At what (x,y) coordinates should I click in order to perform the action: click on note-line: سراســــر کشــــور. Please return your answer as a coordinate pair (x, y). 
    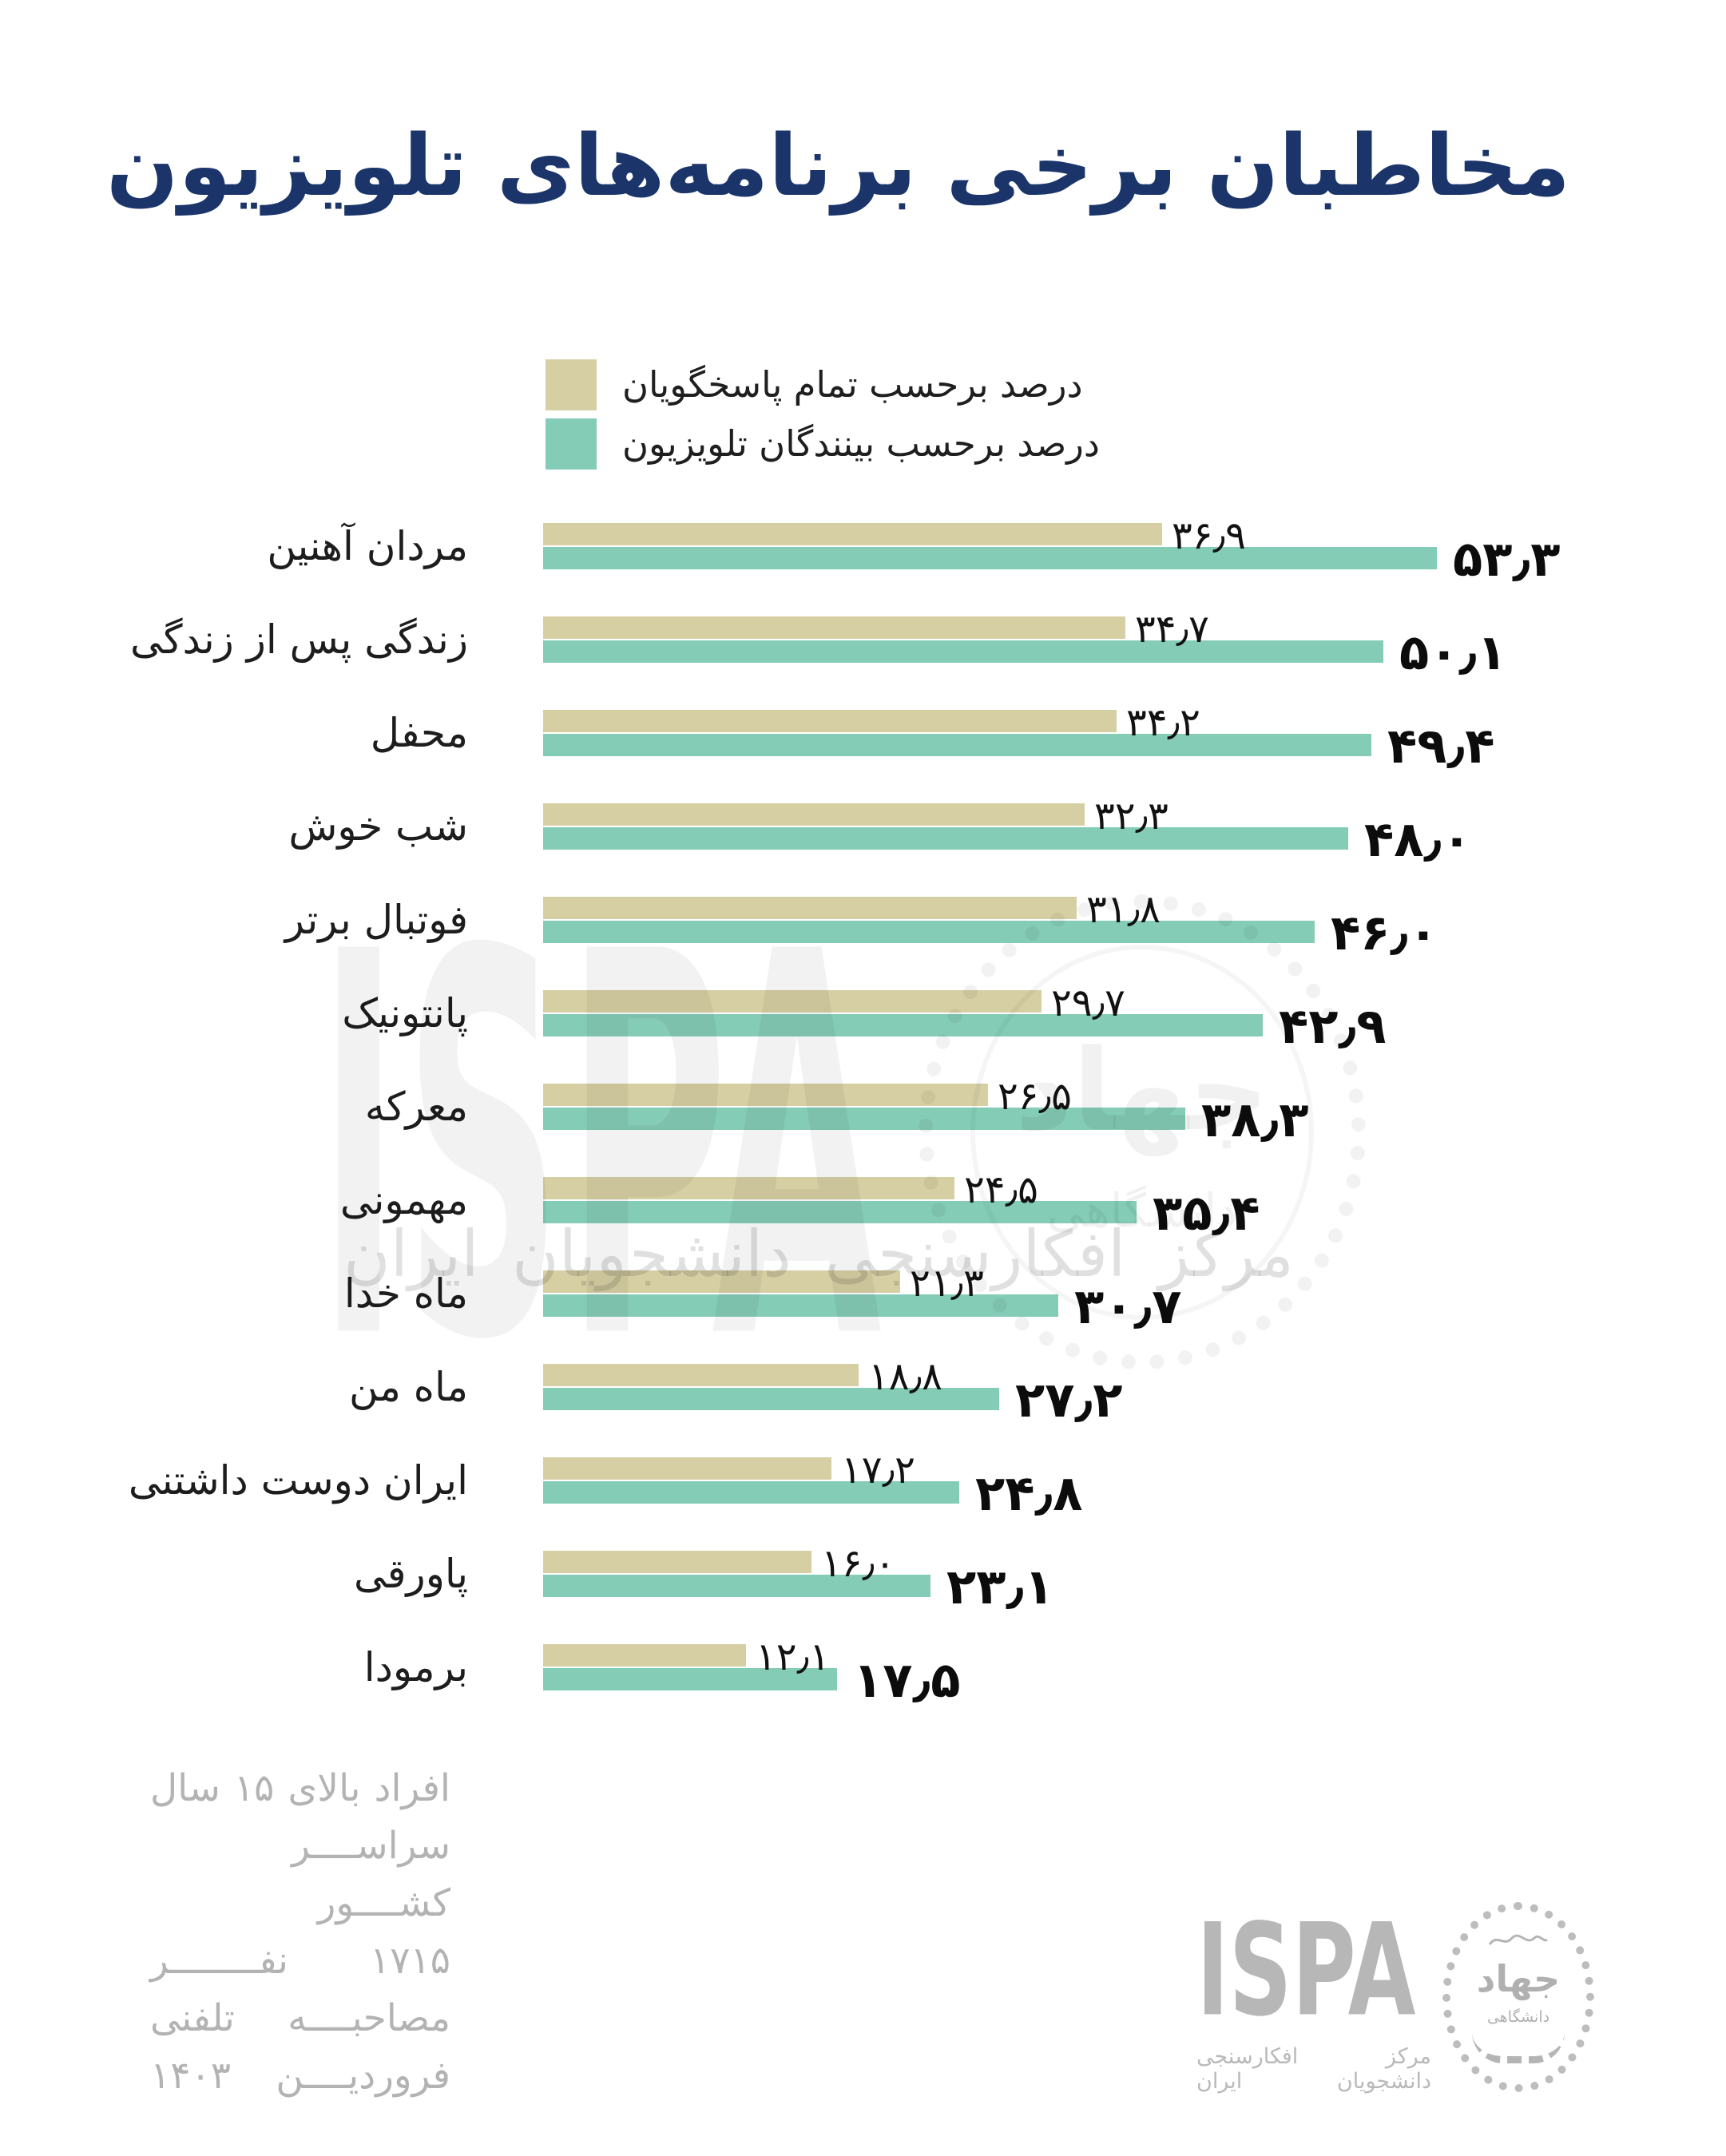
    Looking at the image, I should click on (371, 1874).